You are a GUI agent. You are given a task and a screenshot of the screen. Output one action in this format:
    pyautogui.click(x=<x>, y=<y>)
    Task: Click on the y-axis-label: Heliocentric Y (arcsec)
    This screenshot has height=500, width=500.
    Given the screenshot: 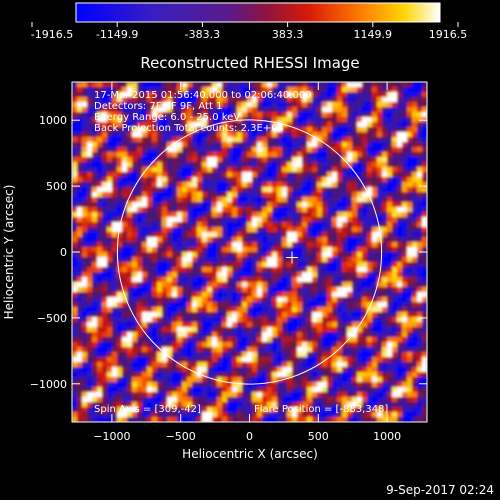 What is the action you would take?
    pyautogui.click(x=9, y=252)
    